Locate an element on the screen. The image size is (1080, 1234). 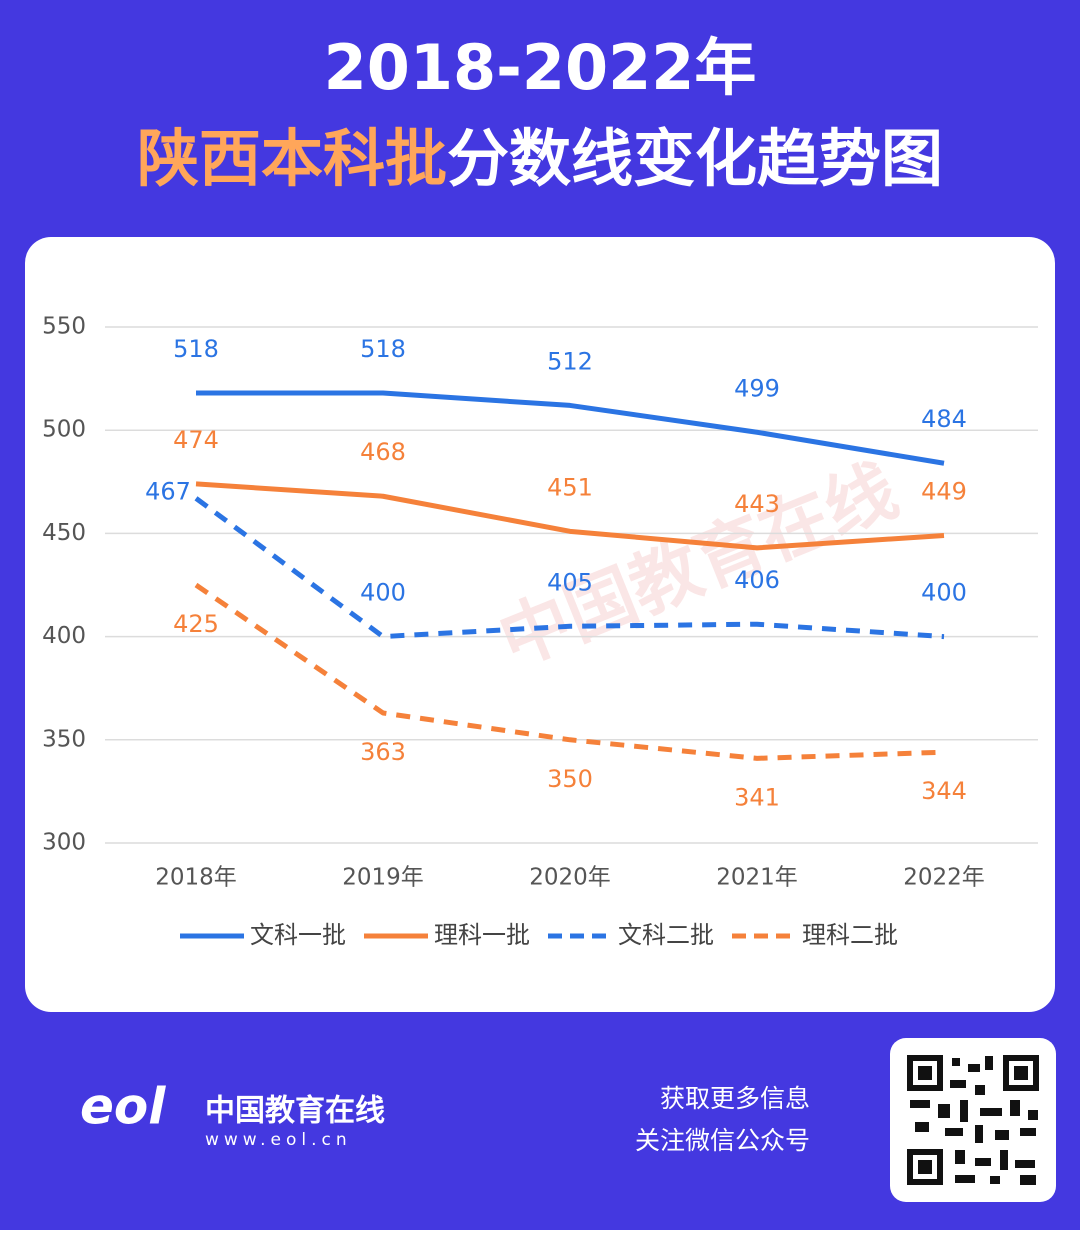
brand-url: www.eol.cn is located at coordinates (278, 1140).